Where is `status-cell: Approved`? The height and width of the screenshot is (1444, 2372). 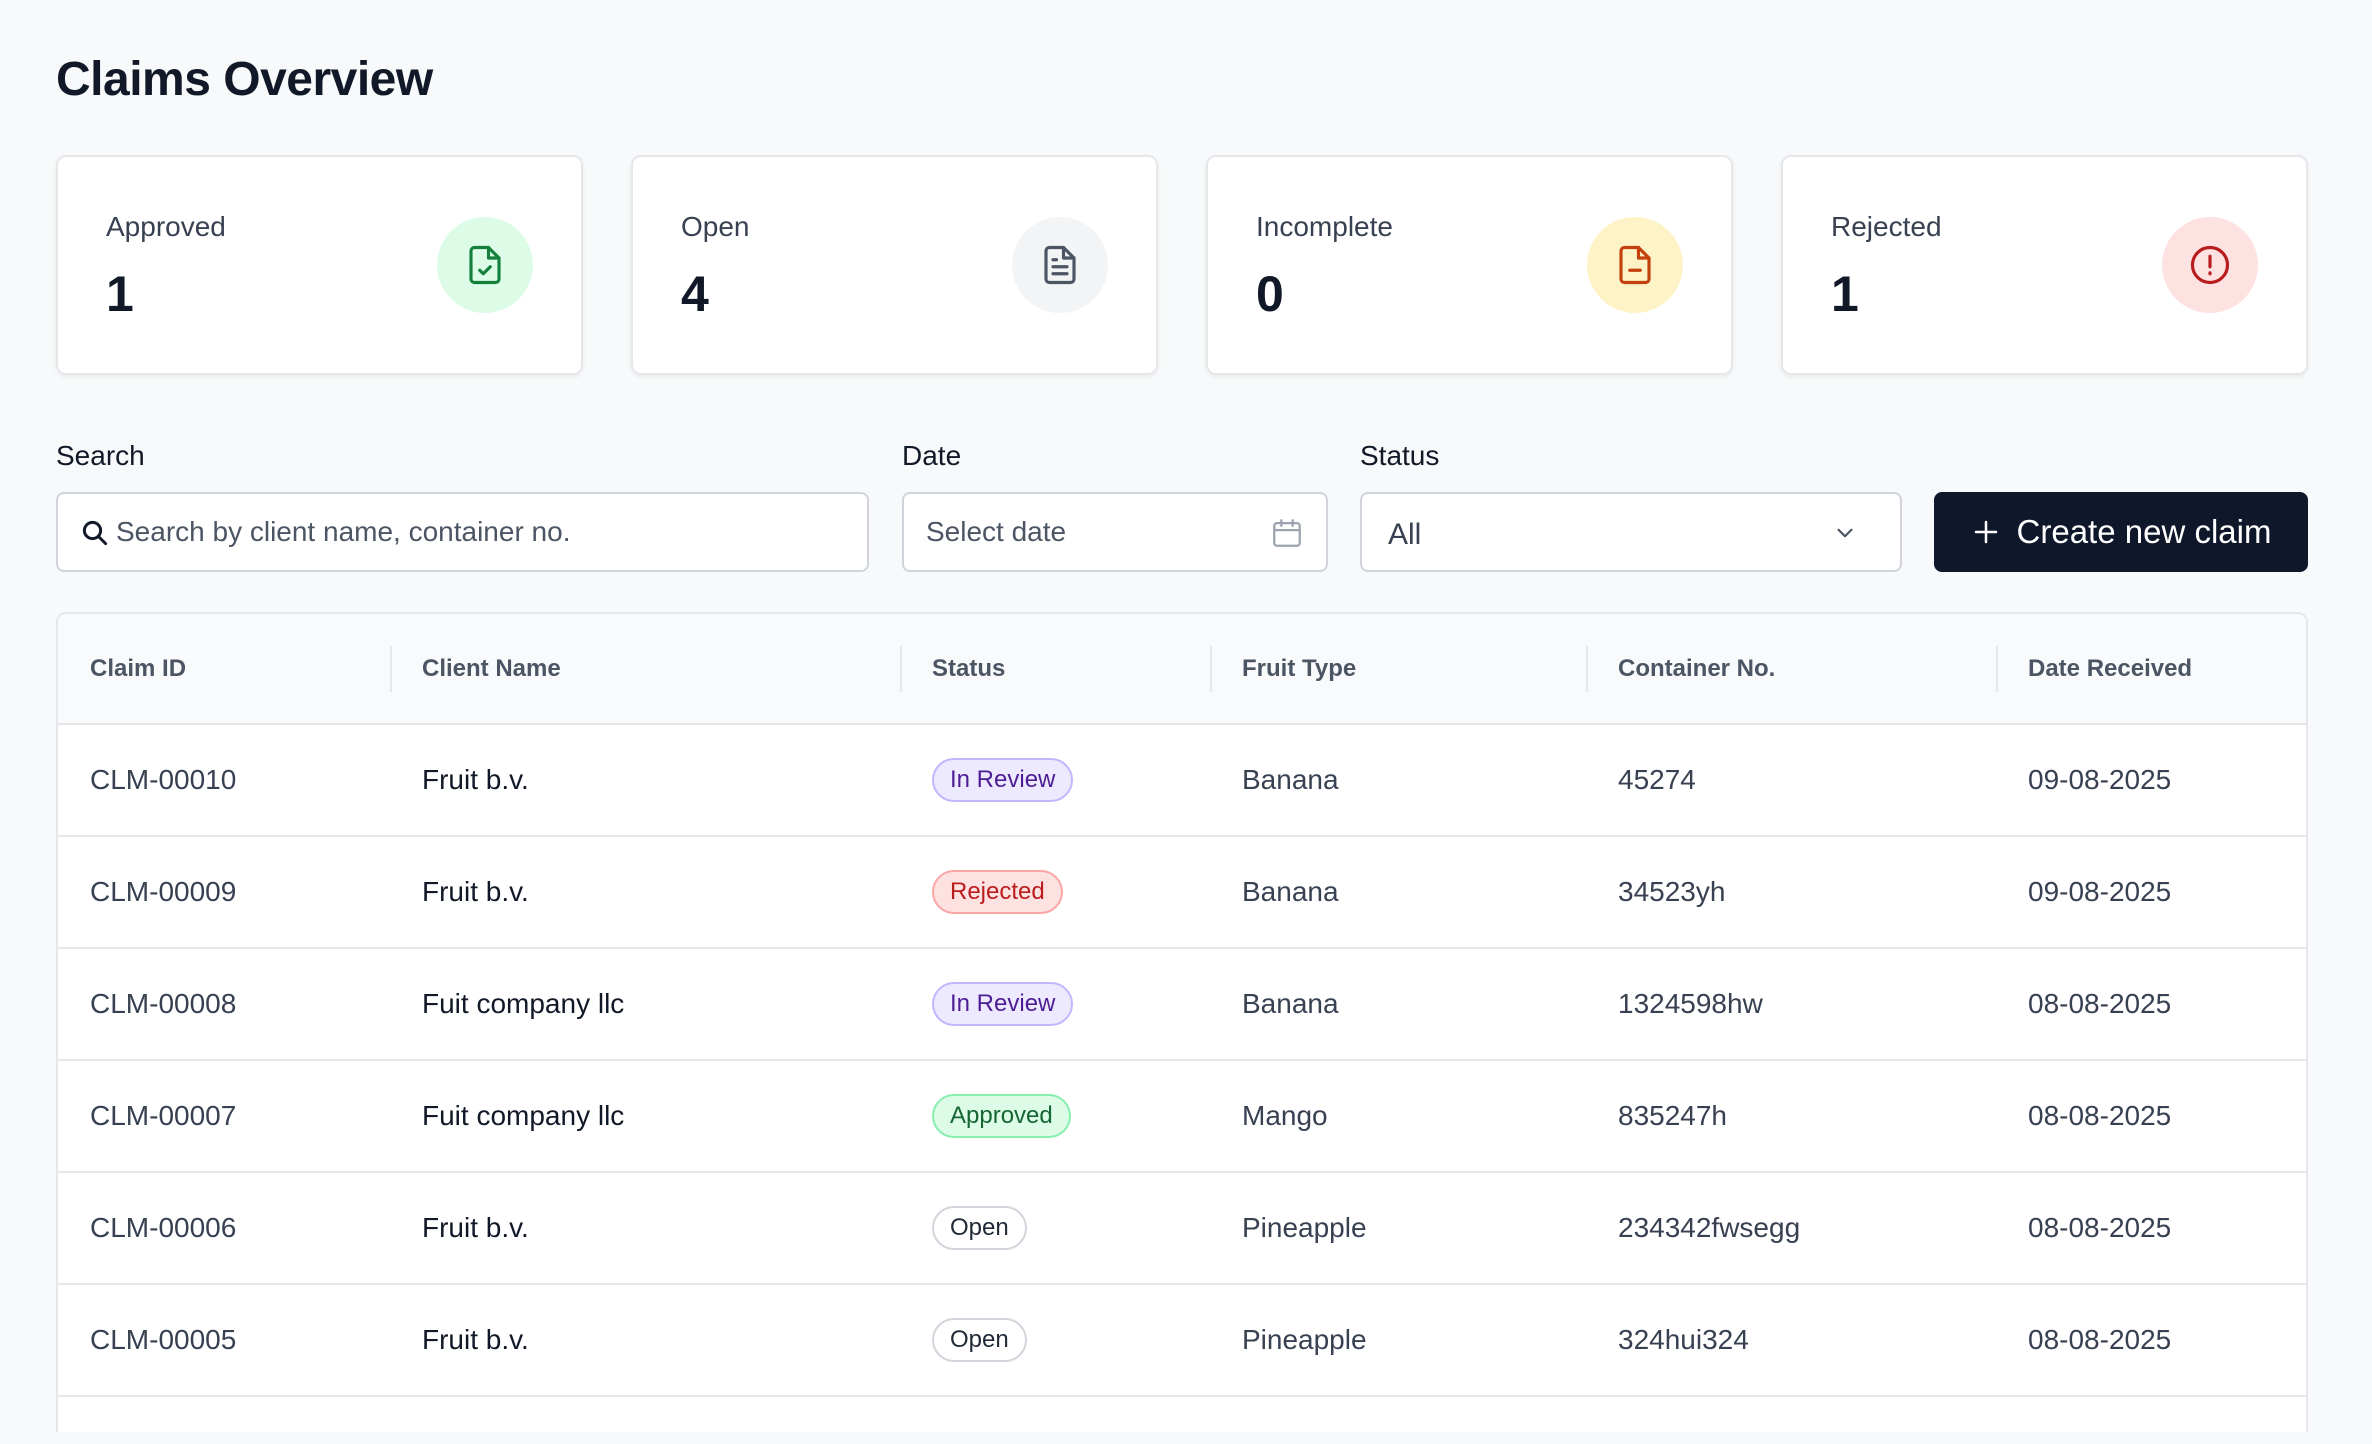 status-cell: Approved is located at coordinates (1055, 1116).